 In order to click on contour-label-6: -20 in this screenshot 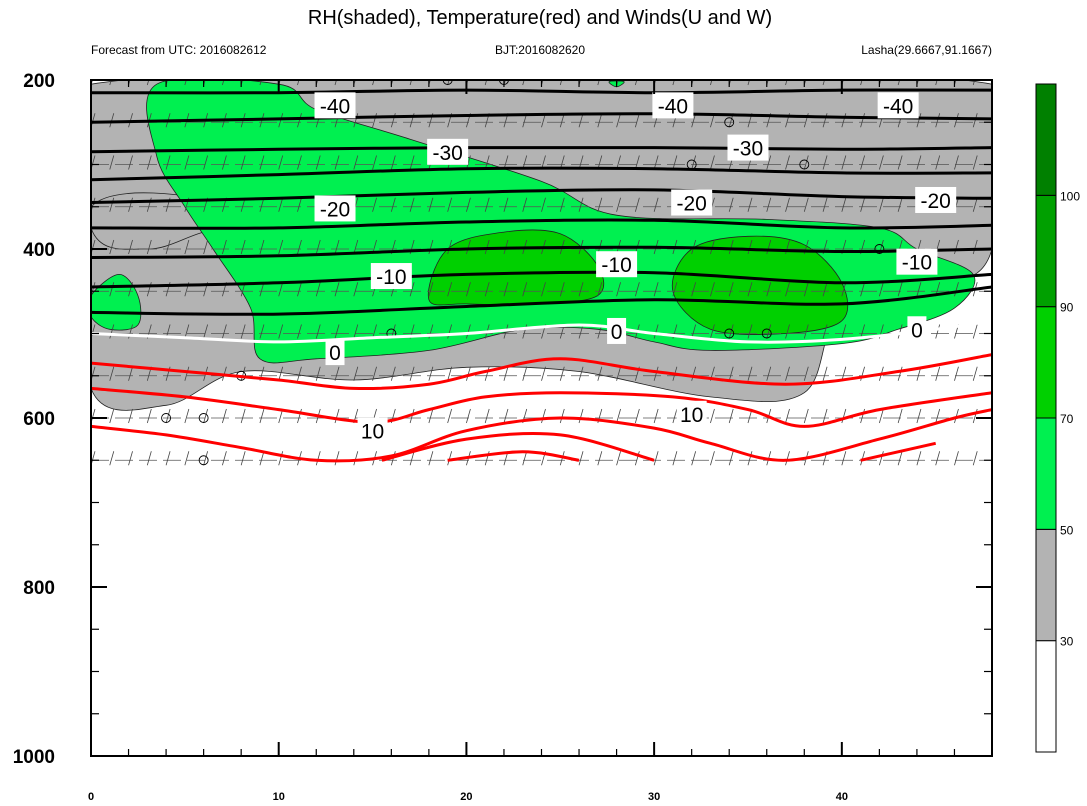, I will do `click(691, 204)`.